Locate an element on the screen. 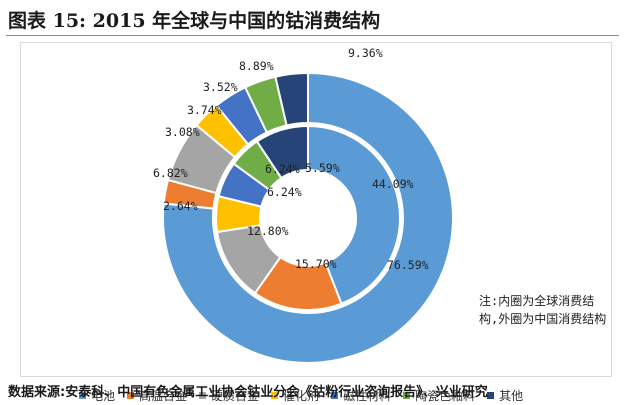 This screenshot has width=625, height=405. legend-item-catalyst: 催化剂 is located at coordinates (295, 395).